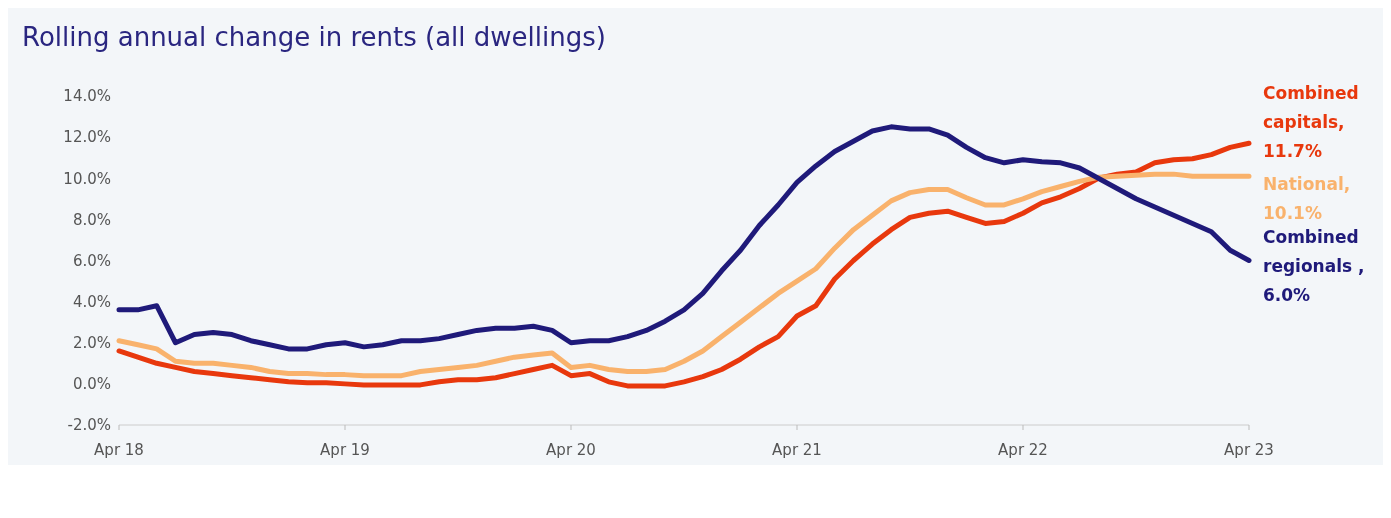  I want to click on data-label: 11.7%, so click(1292, 151).